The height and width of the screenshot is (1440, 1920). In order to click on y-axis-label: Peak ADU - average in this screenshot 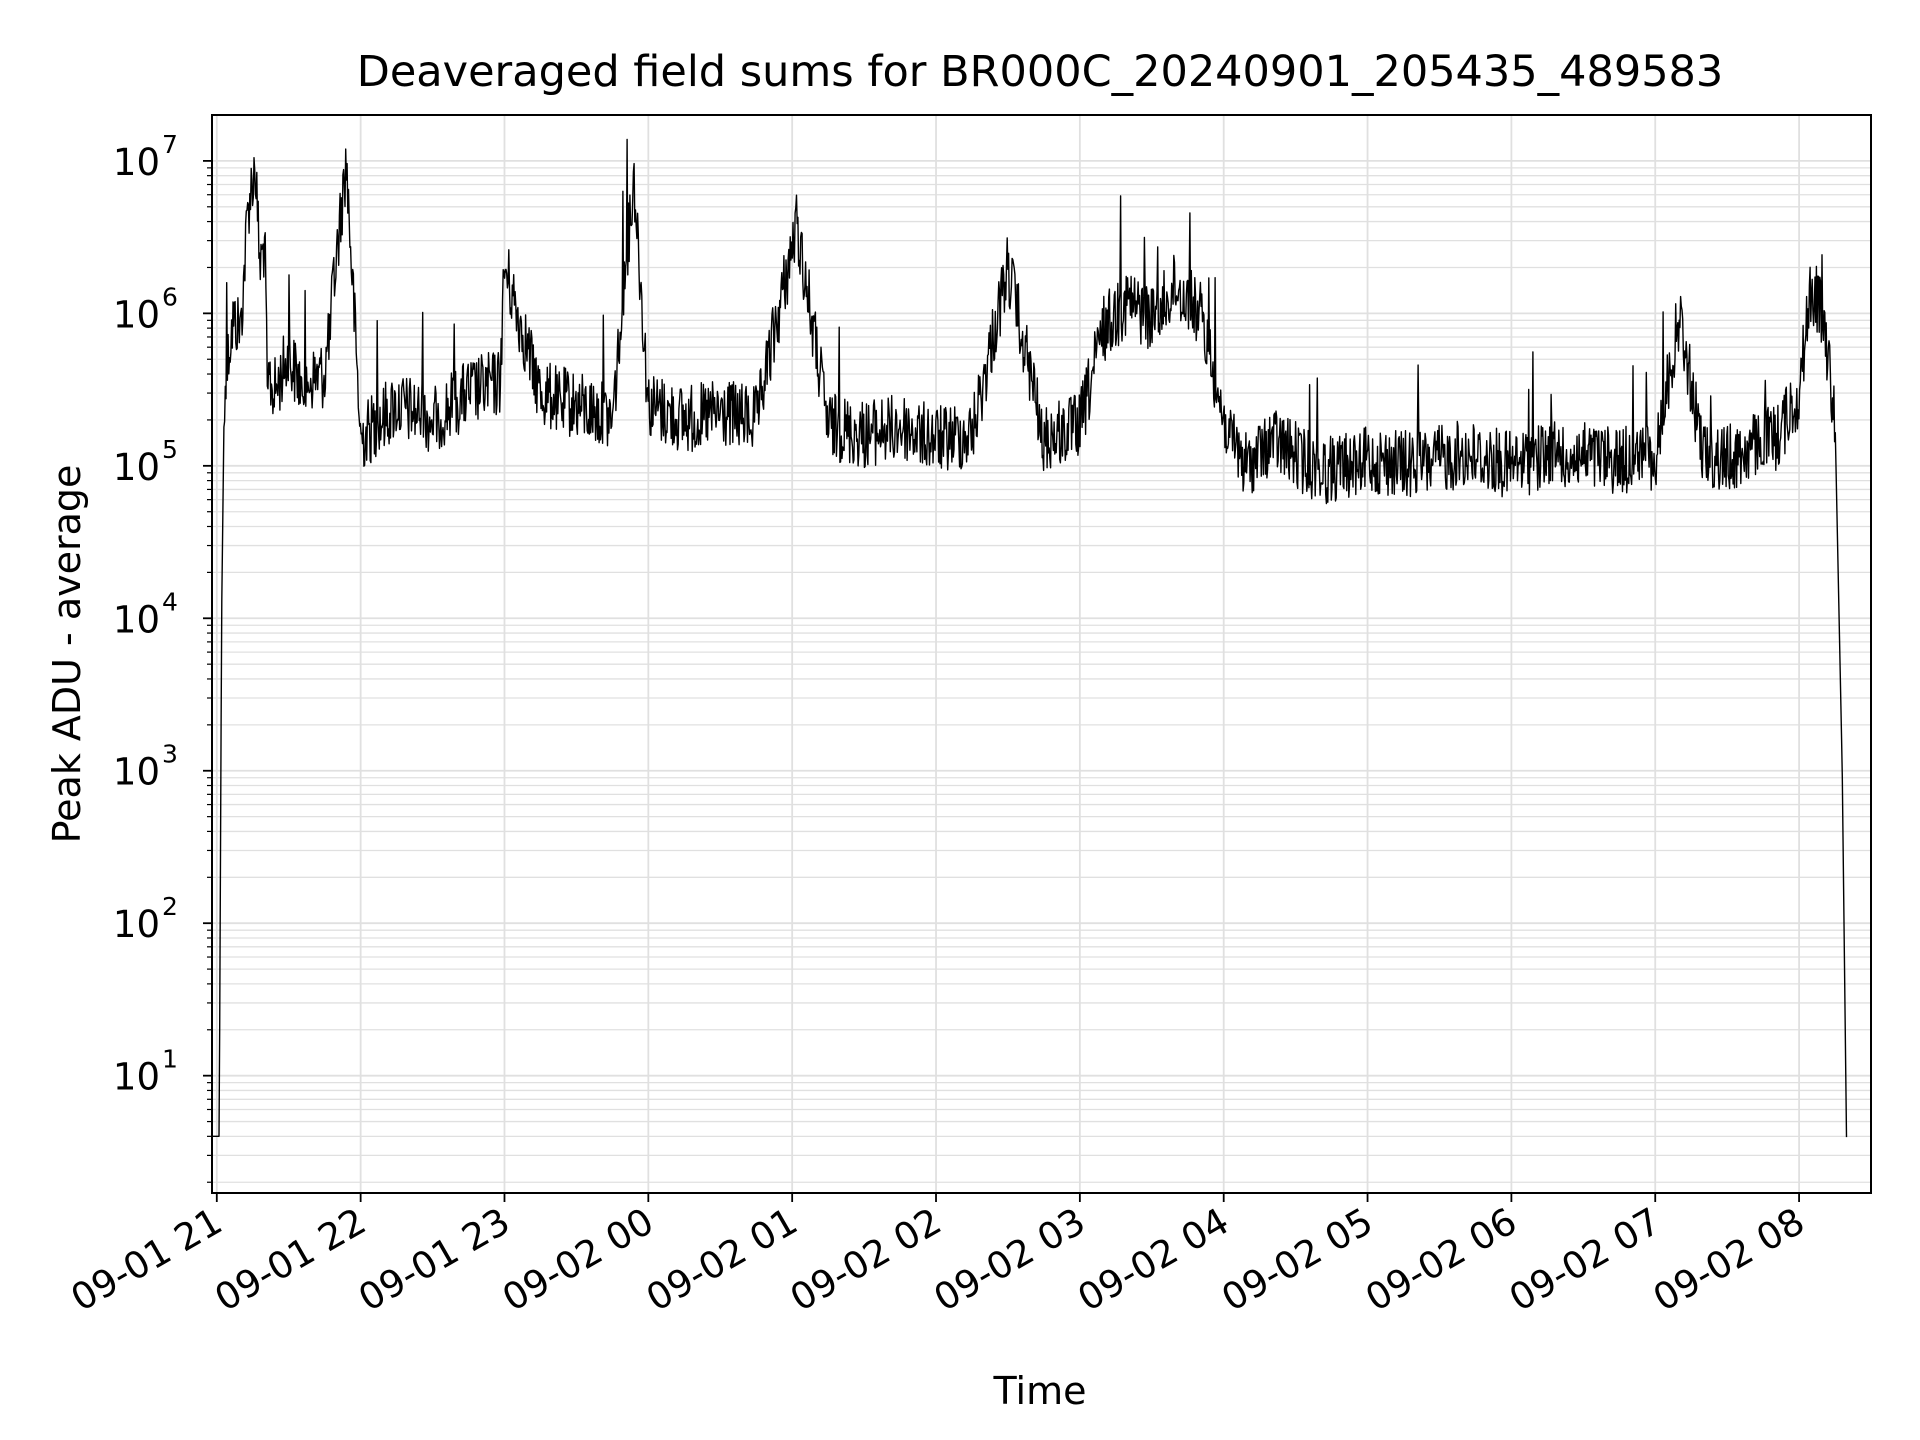, I will do `click(67, 654)`.